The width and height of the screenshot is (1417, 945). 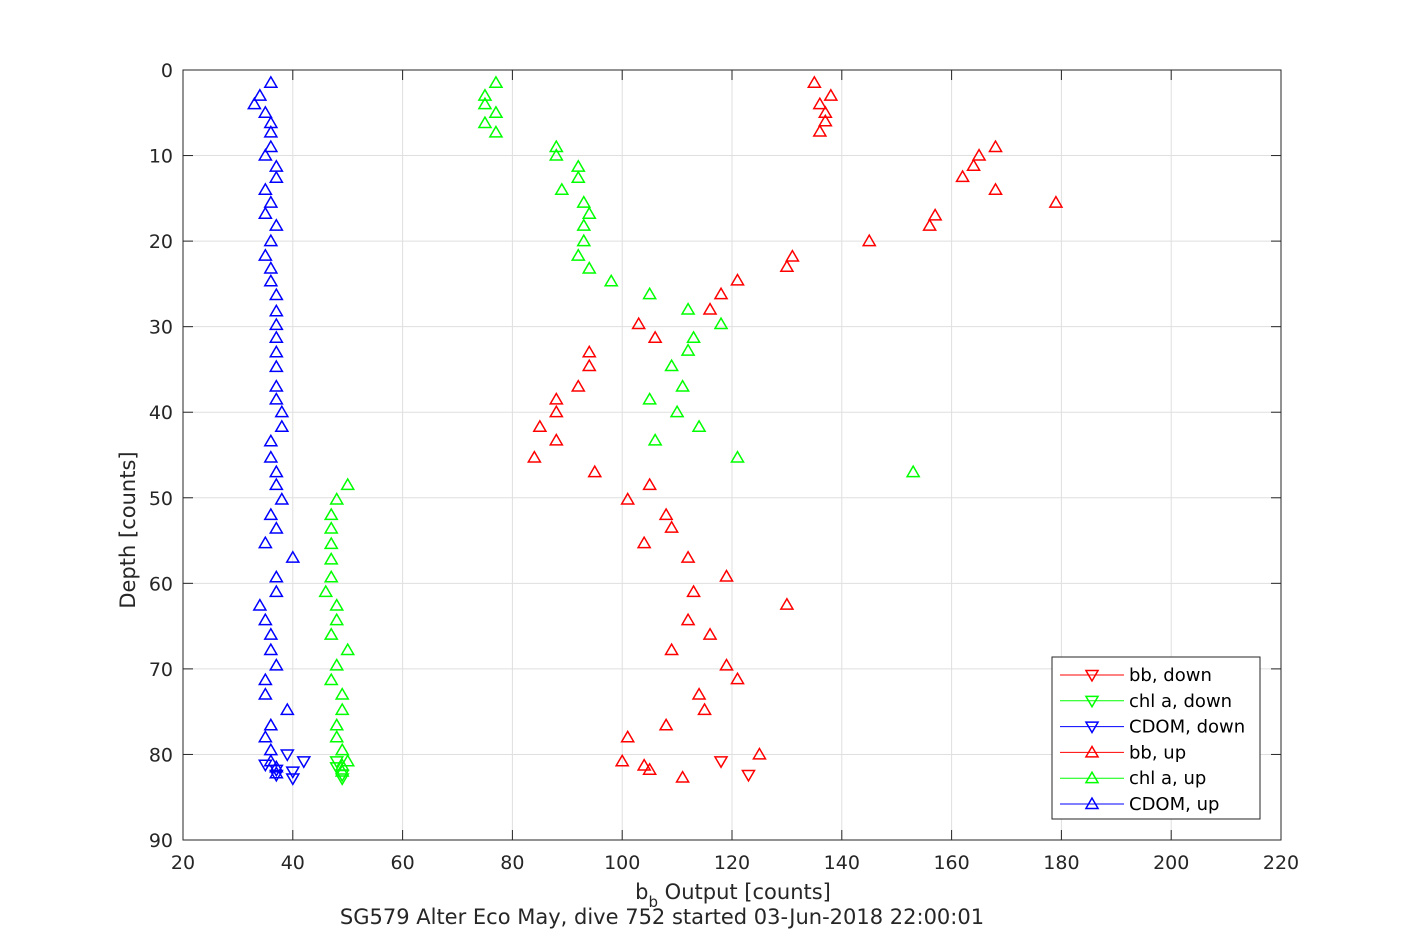 What do you see at coordinates (1281, 863) in the screenshot?
I see `x-tick-label: 220` at bounding box center [1281, 863].